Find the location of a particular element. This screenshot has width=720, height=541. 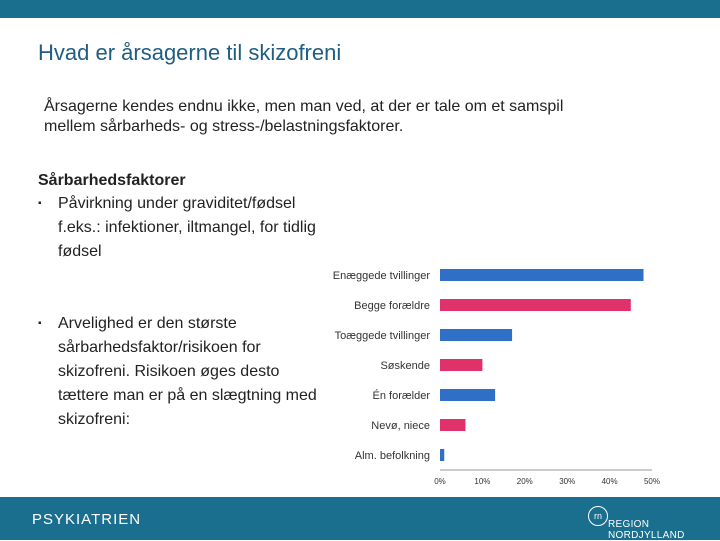

footer-bar: PSYKIATRIEN REGION NORDJYLLAND is located at coordinates (360, 519).